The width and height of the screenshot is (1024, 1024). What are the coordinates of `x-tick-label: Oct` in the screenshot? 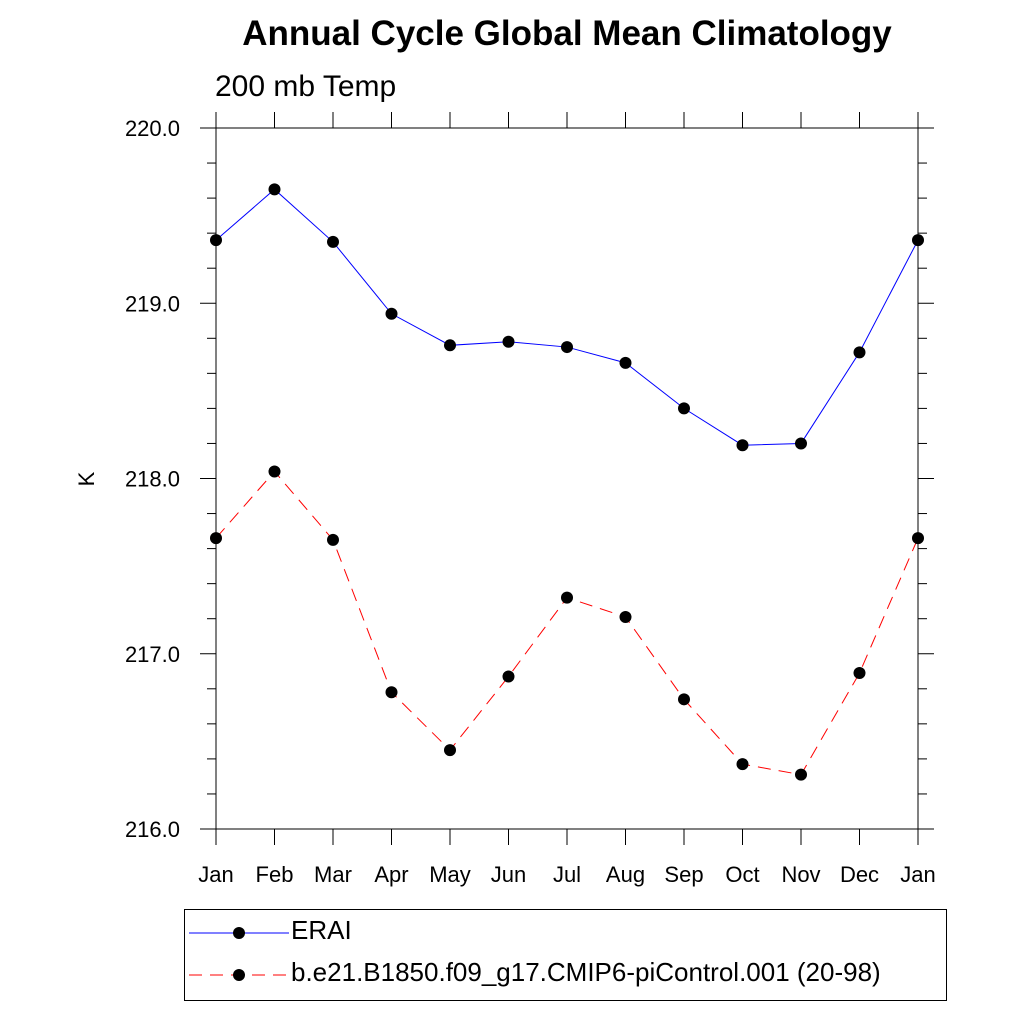 It's located at (742, 874).